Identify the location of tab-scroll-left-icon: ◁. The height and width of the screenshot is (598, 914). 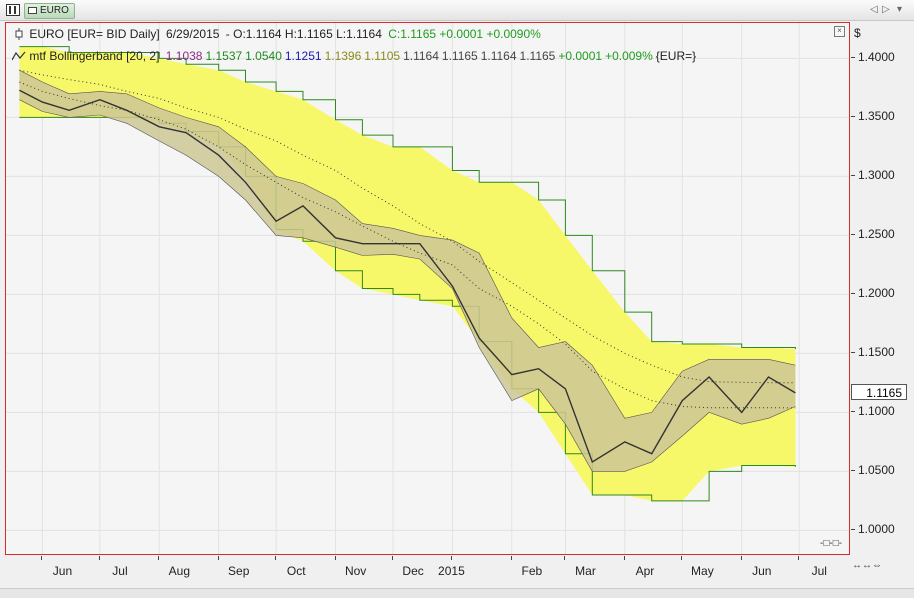
(874, 9).